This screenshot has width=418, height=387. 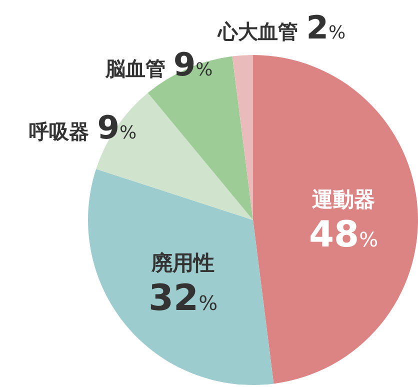 What do you see at coordinates (59, 132) in the screenshot?
I see `slice-label: 呼吸器` at bounding box center [59, 132].